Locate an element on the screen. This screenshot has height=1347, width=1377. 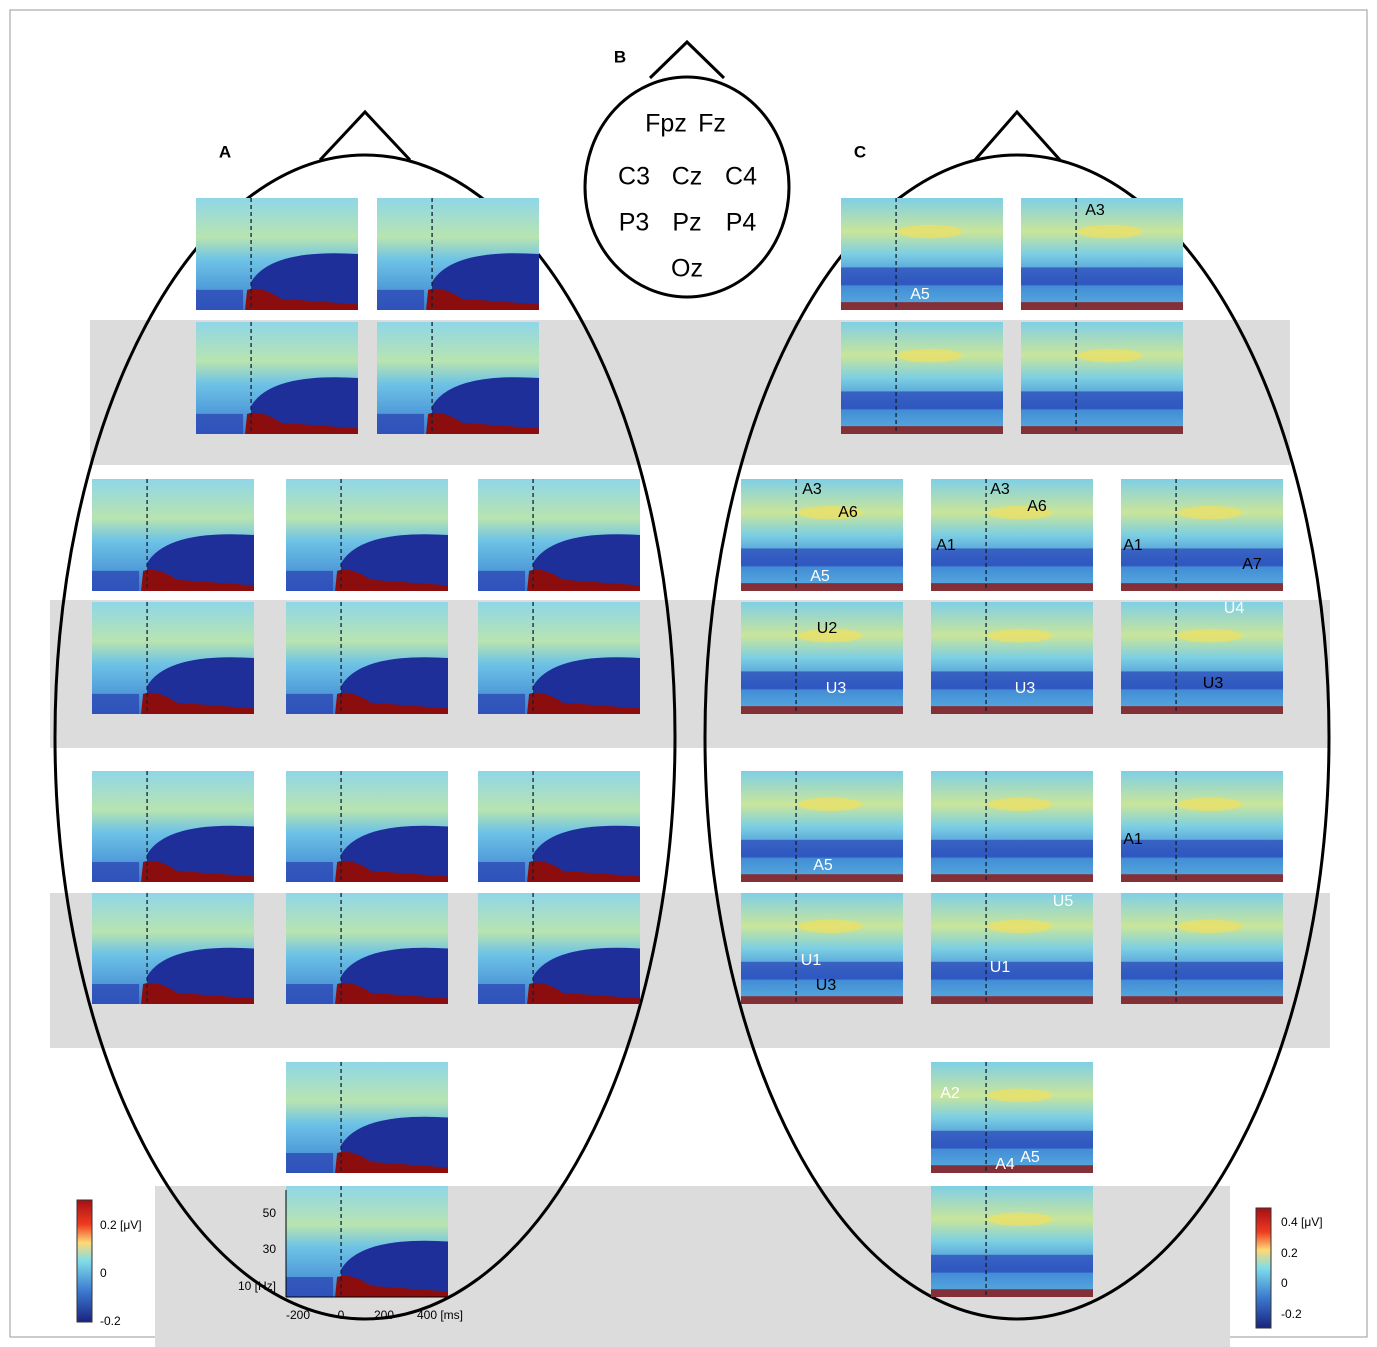
y-tick-label: 50 is located at coordinates (270, 1213).